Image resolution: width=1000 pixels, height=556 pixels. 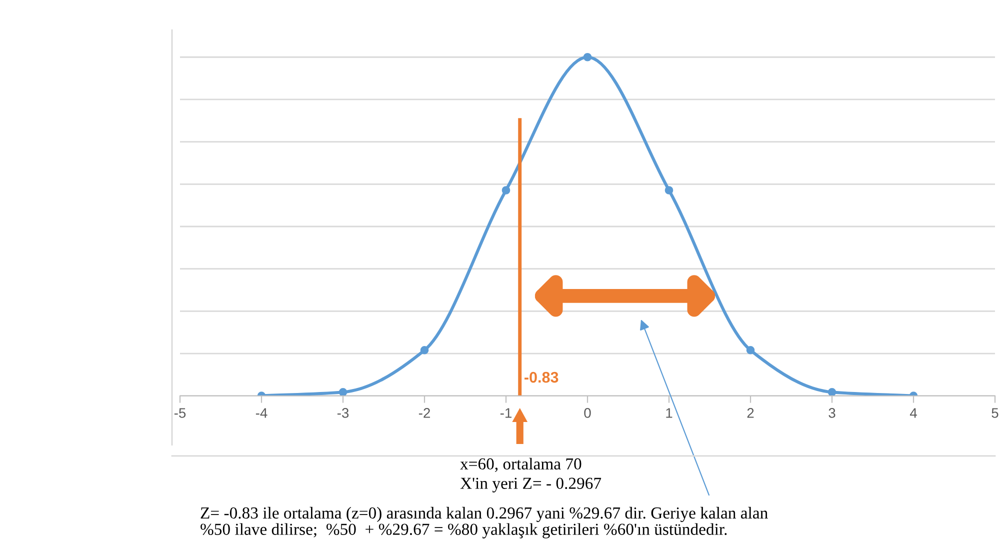 What do you see at coordinates (541, 377) in the screenshot?
I see `ref-line-label: -0.83` at bounding box center [541, 377].